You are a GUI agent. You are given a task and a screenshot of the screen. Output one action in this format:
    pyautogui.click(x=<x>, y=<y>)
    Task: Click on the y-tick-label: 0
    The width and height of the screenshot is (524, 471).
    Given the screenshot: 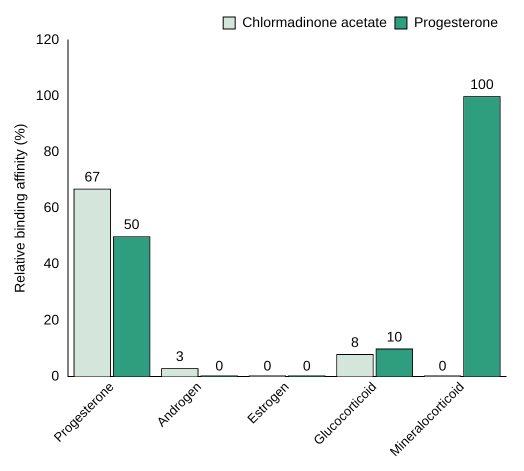 What is the action you would take?
    pyautogui.click(x=55, y=375)
    